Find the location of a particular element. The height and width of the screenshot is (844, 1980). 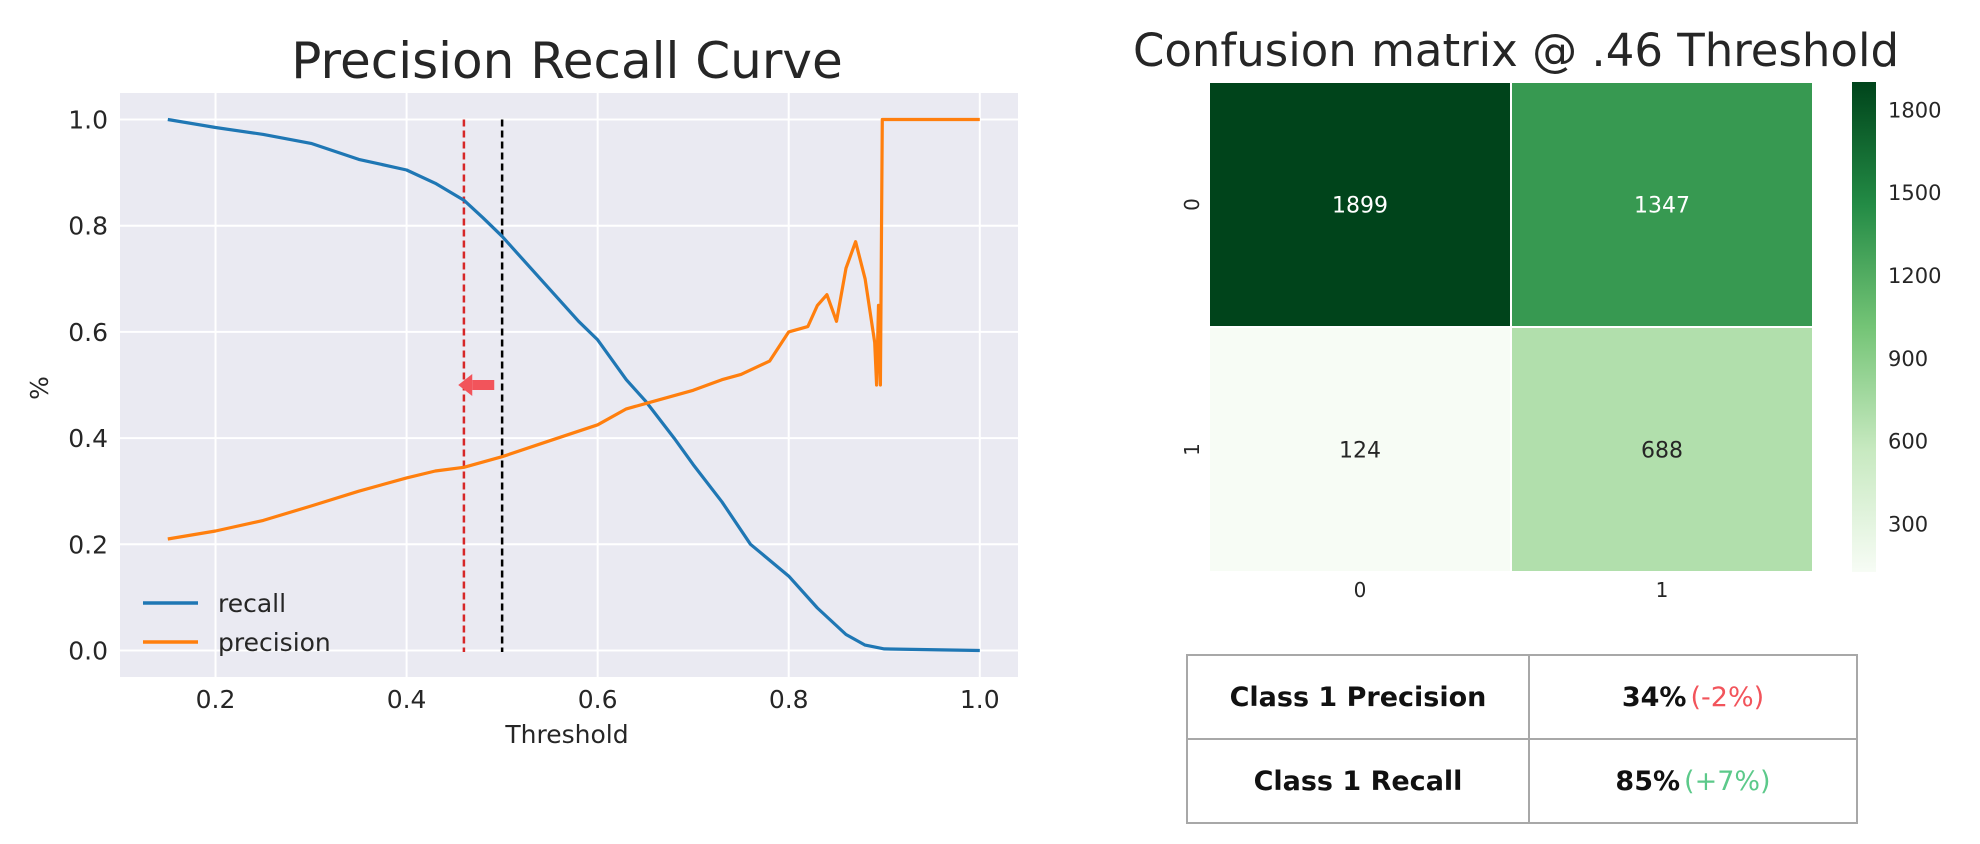

pr-x-tick-labels: 0.2 0.4 0.6 0.8 1.0 is located at coordinates (598, 699).